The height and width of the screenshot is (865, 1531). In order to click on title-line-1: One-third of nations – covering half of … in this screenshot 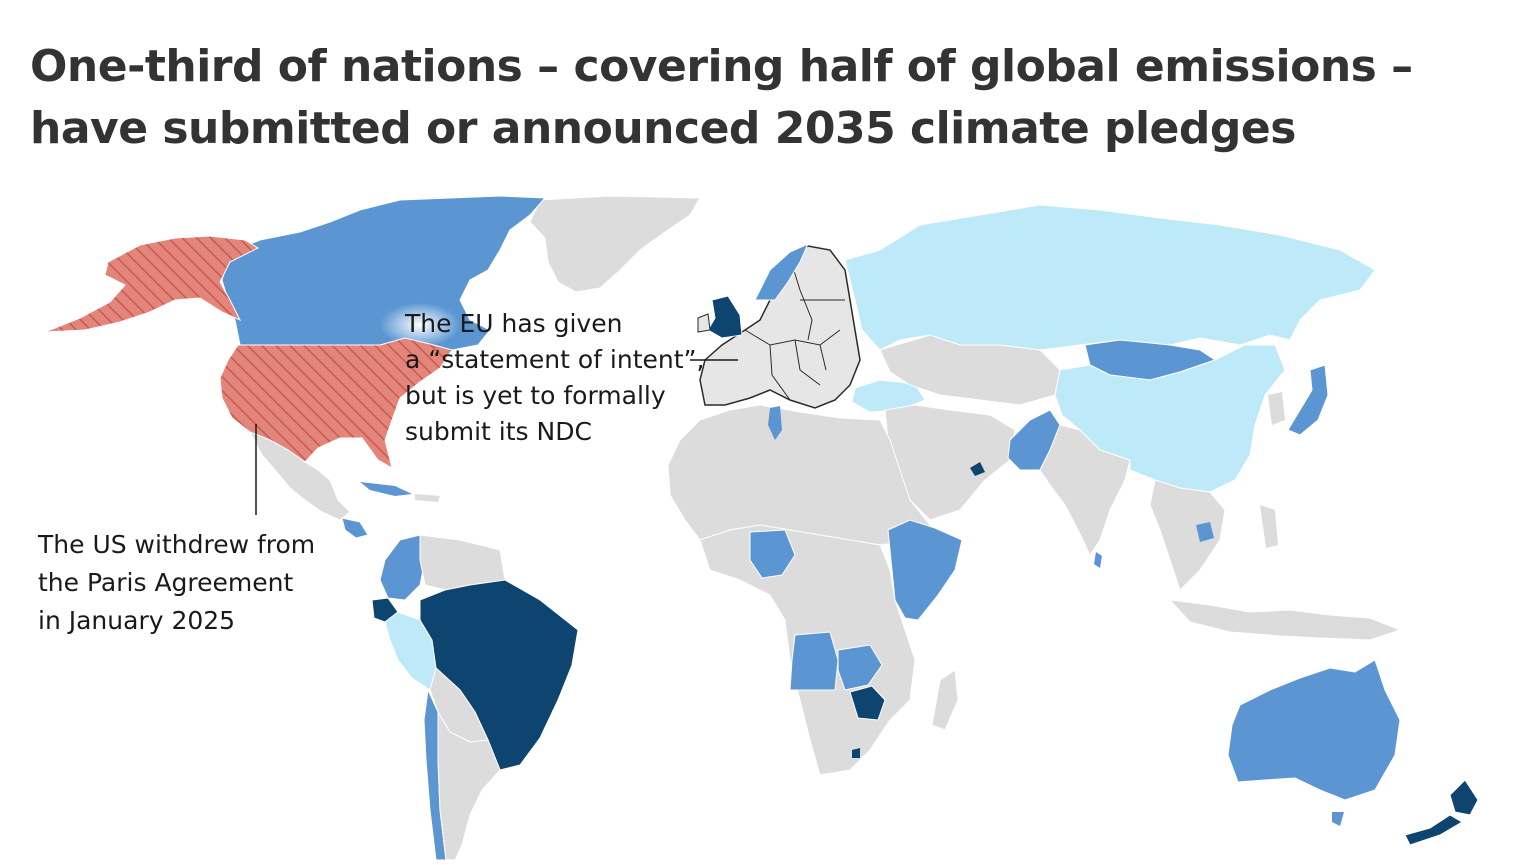, I will do `click(721, 66)`.